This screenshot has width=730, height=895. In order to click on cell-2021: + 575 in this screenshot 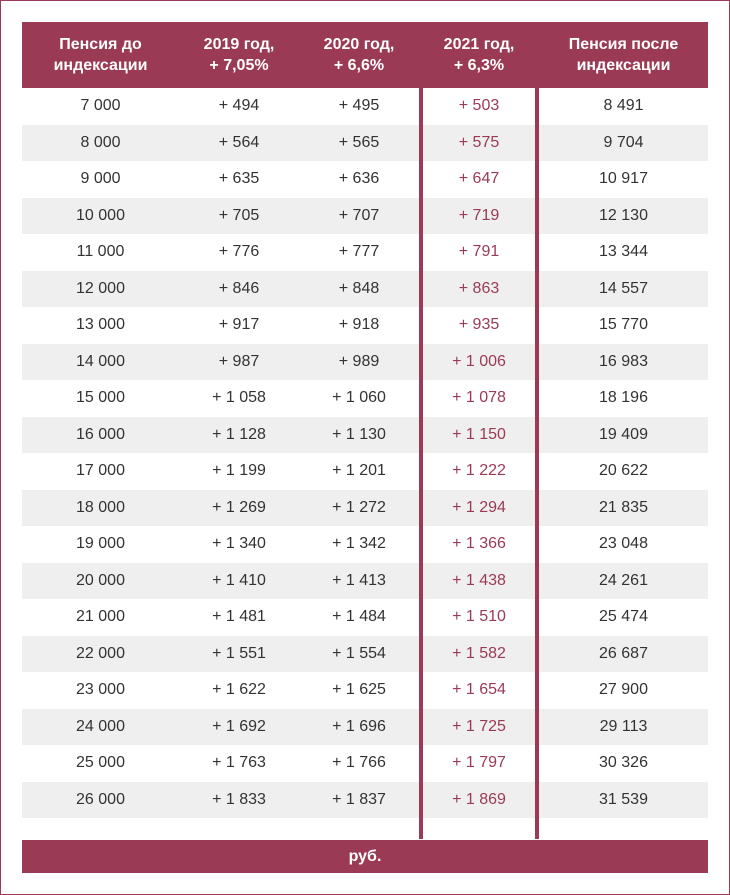, I will do `click(479, 142)`.